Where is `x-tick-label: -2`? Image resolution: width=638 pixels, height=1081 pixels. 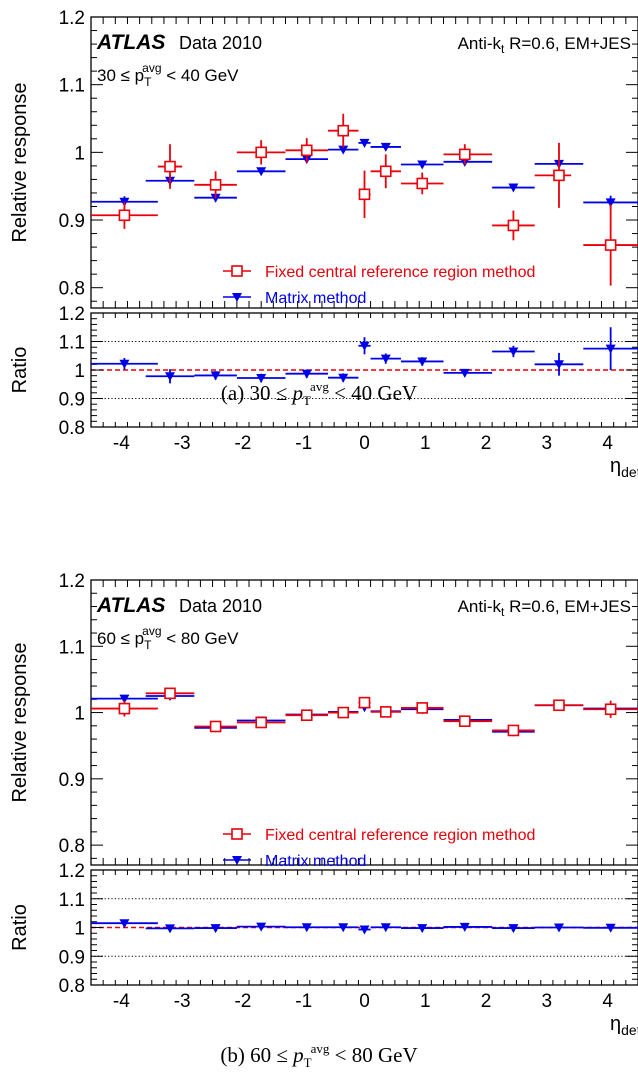
x-tick-label: -2 is located at coordinates (242, 443).